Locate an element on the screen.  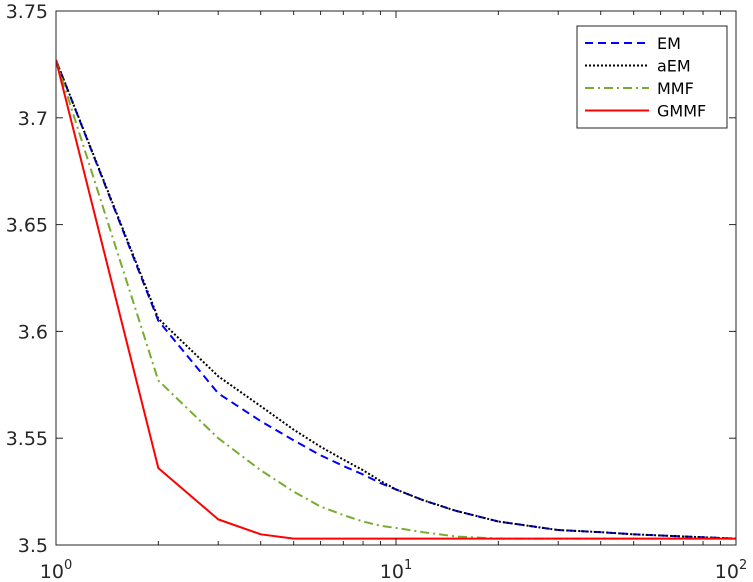
x-tick-label: 10² is located at coordinates (731, 570).